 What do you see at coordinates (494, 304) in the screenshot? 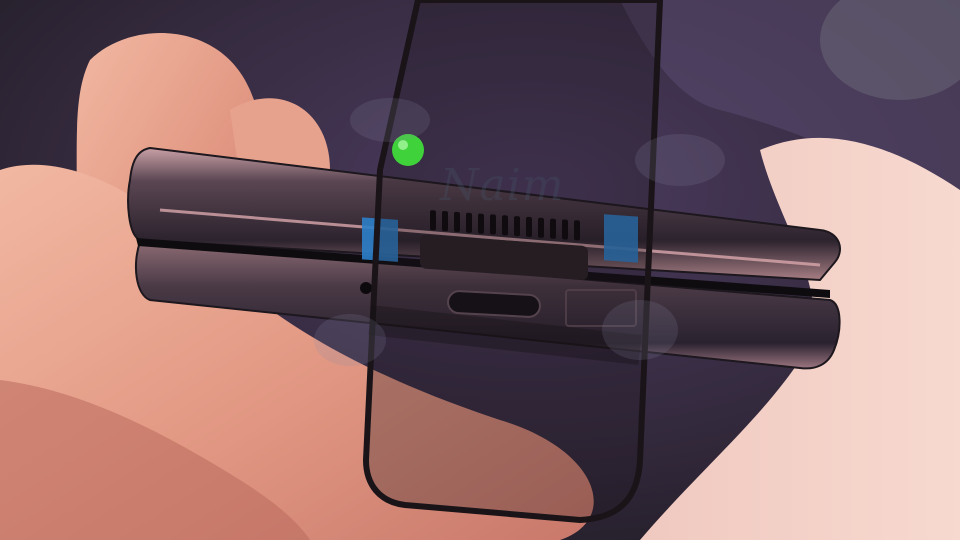
I see `usb-c-port-icon` at bounding box center [494, 304].